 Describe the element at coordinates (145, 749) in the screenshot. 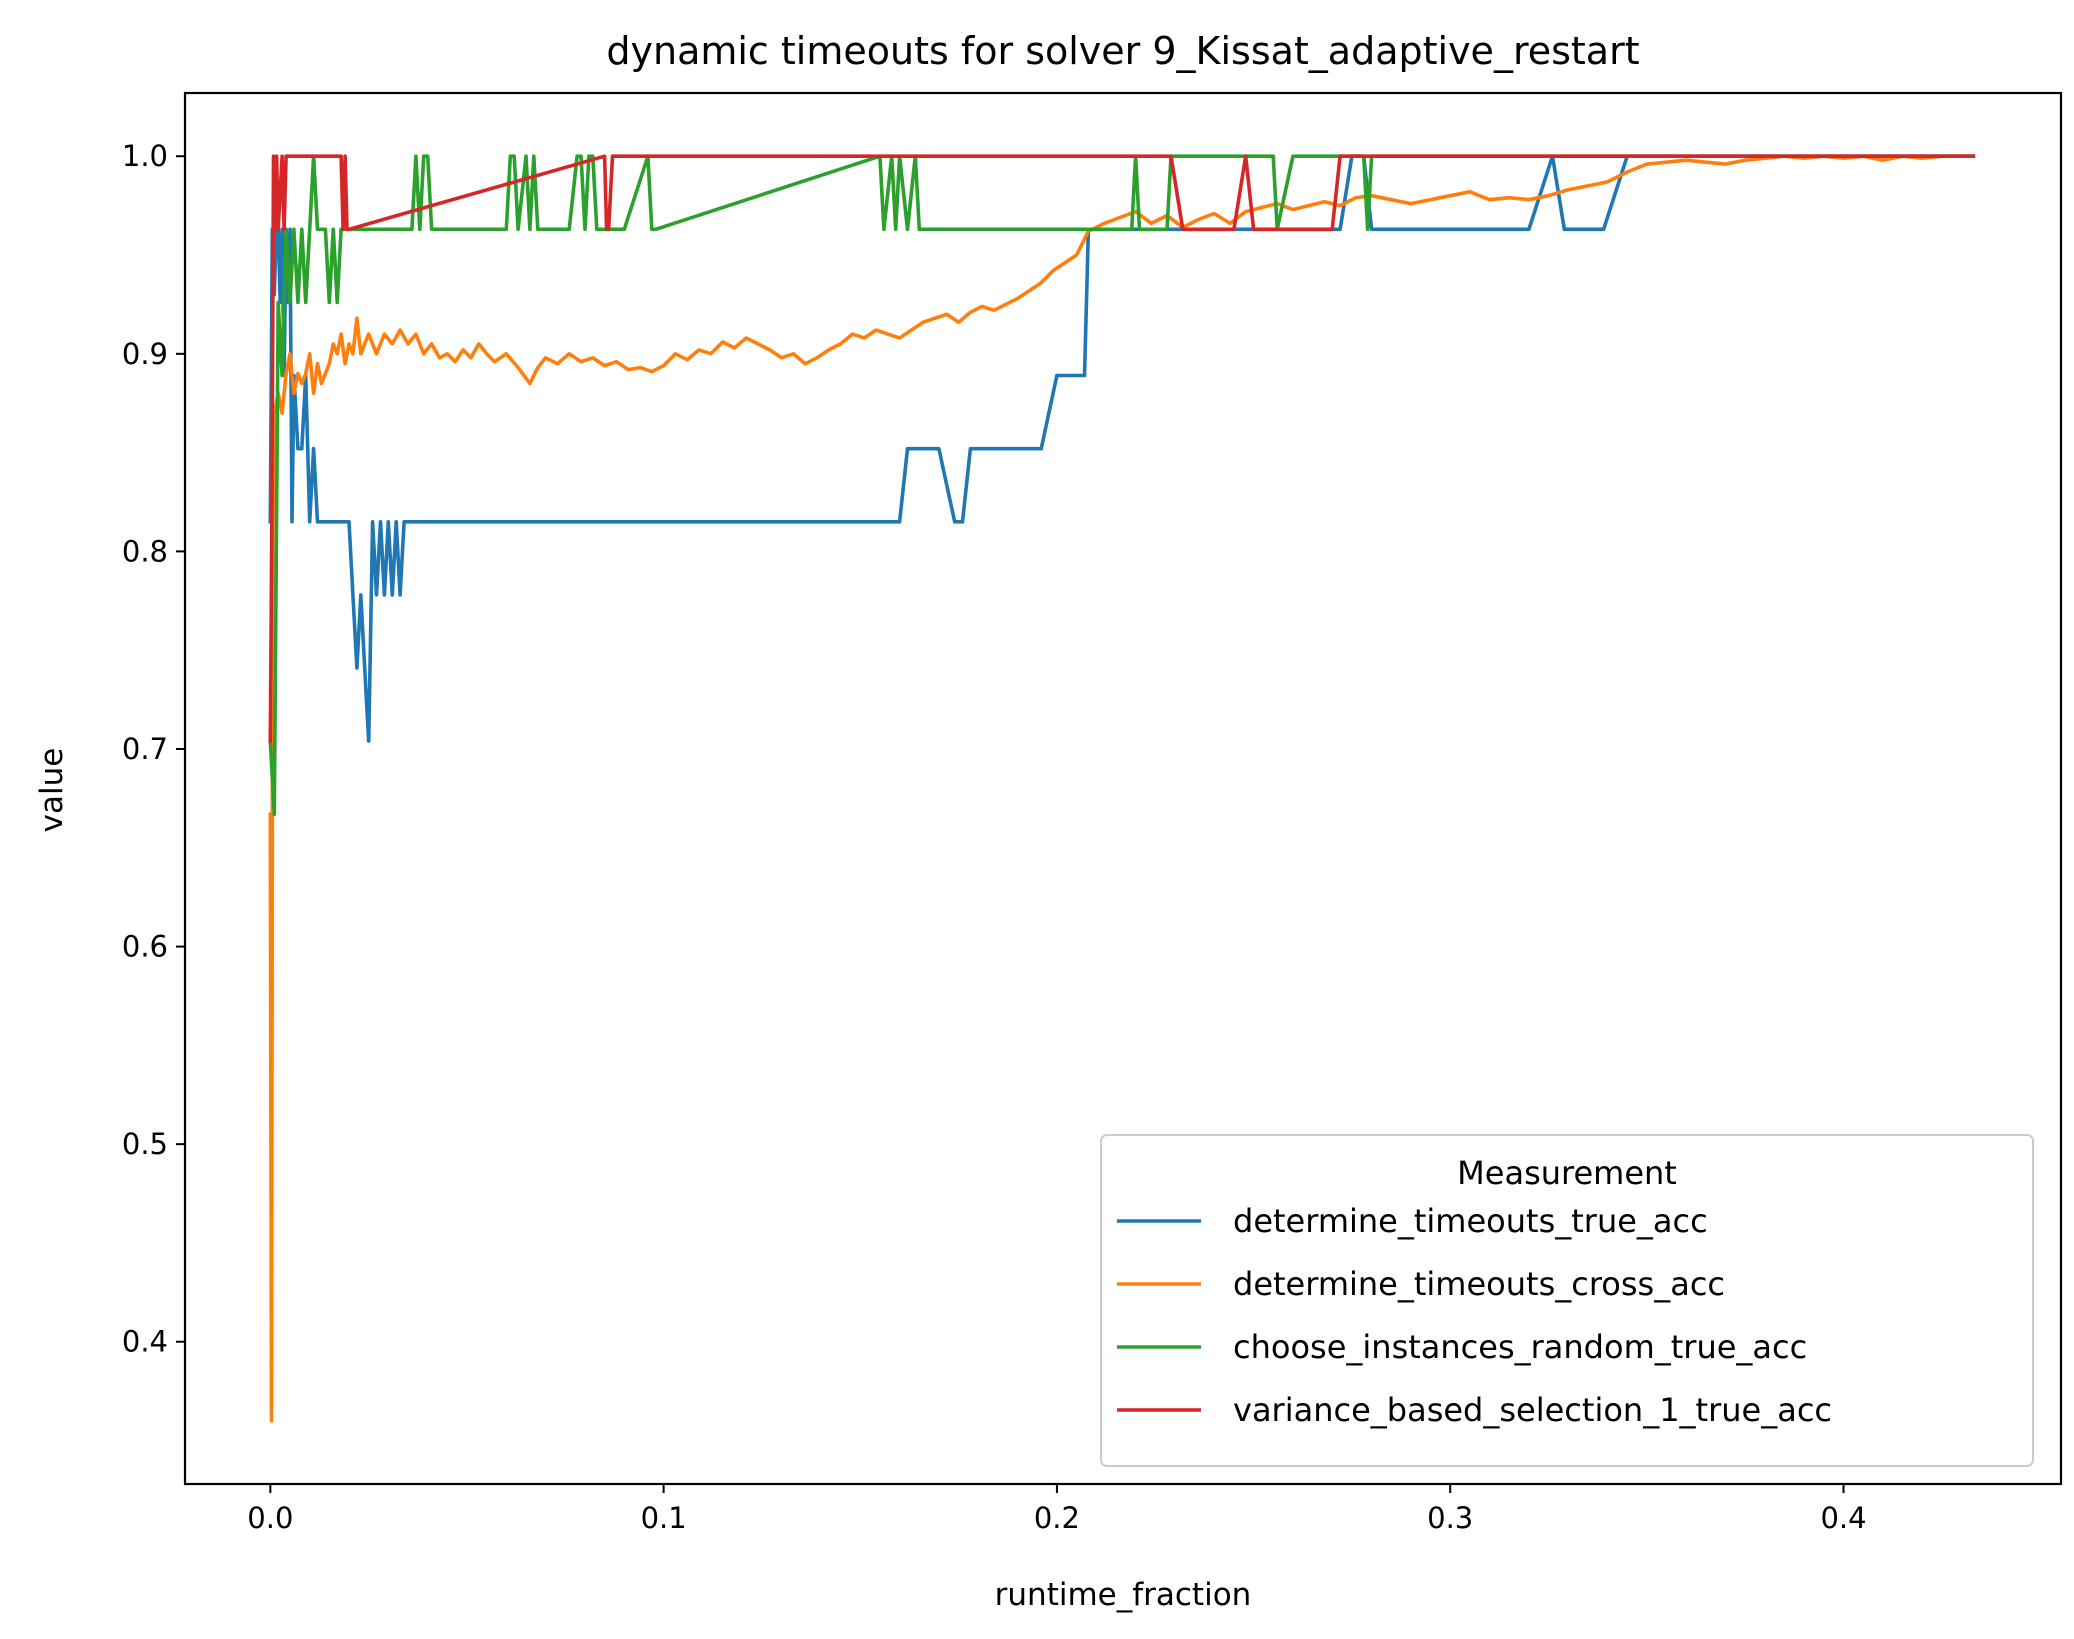

I see `y-tick-label: 0.7` at that location.